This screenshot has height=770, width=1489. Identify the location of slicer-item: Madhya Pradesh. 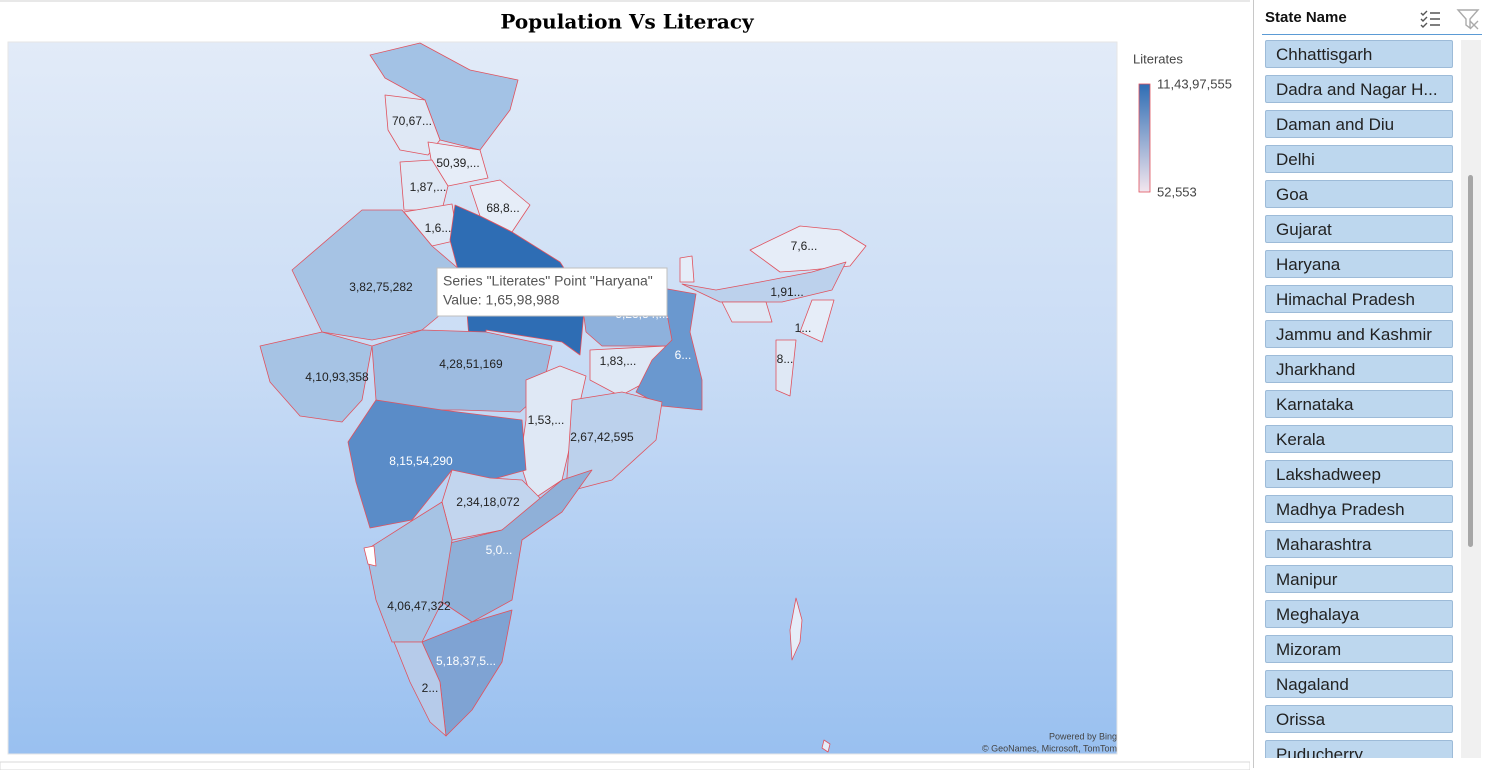
(1359, 509).